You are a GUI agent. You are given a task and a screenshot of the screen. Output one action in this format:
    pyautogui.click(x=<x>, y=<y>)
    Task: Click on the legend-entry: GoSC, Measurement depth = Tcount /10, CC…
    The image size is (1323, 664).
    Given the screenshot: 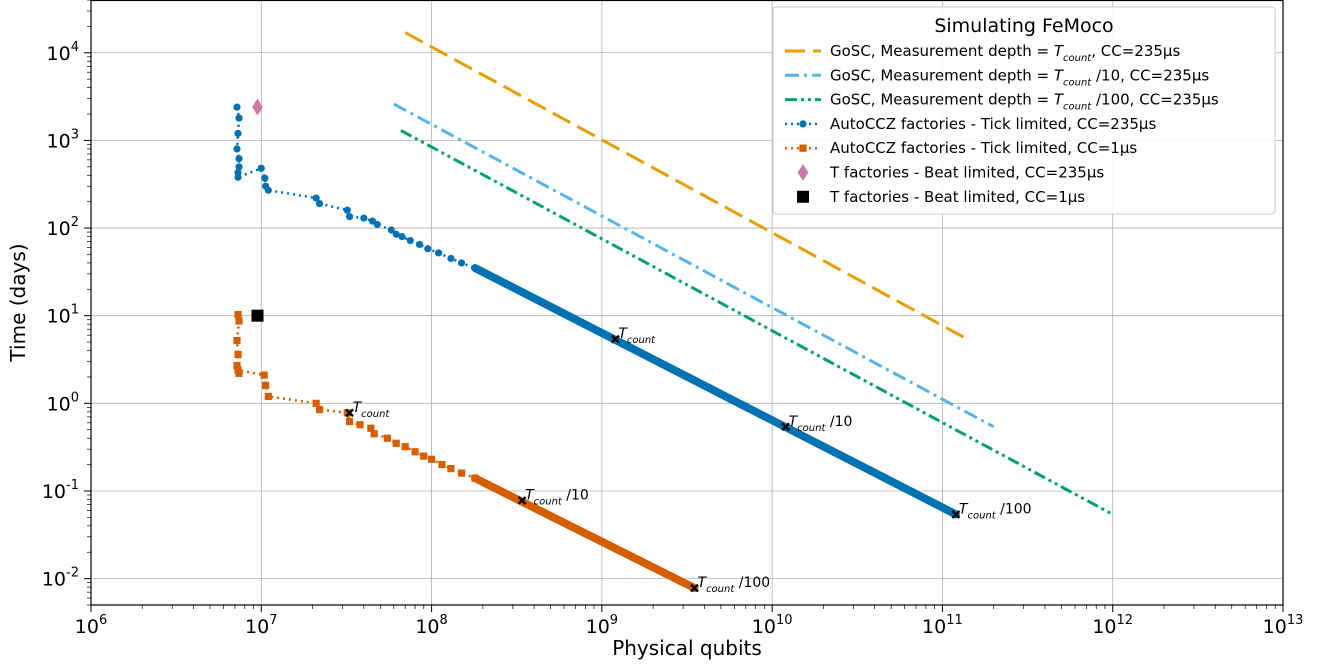 What is the action you would take?
    pyautogui.click(x=1019, y=77)
    